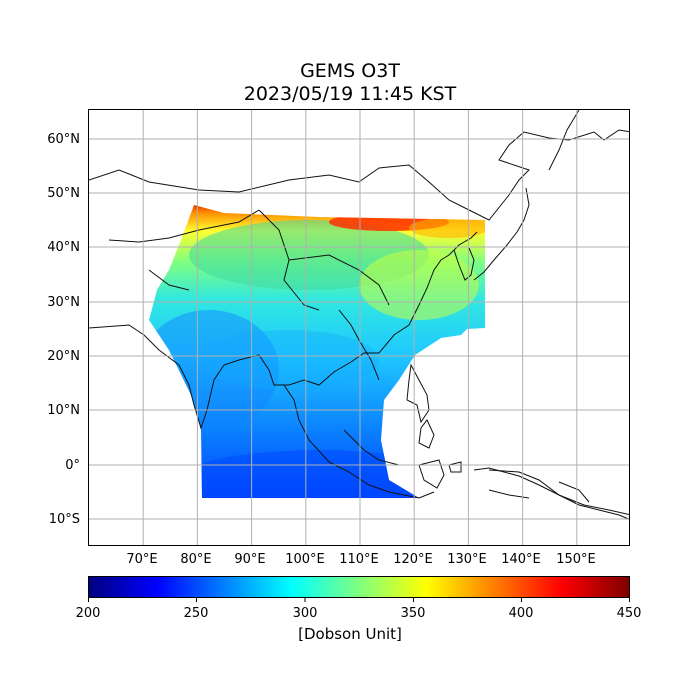  What do you see at coordinates (196, 613) in the screenshot?
I see `colorbar-tick-label: 250` at bounding box center [196, 613].